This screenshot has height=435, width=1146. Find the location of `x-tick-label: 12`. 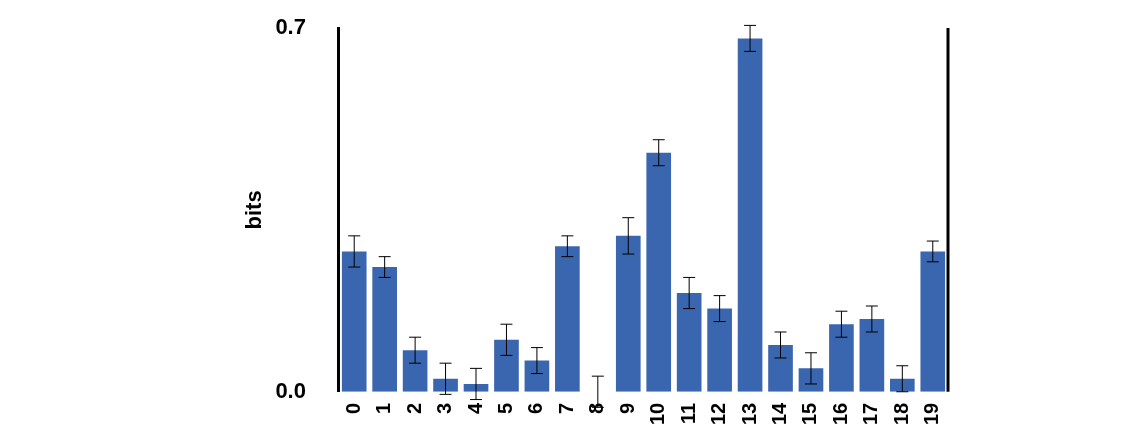

x-tick-label: 12 is located at coordinates (718, 413).